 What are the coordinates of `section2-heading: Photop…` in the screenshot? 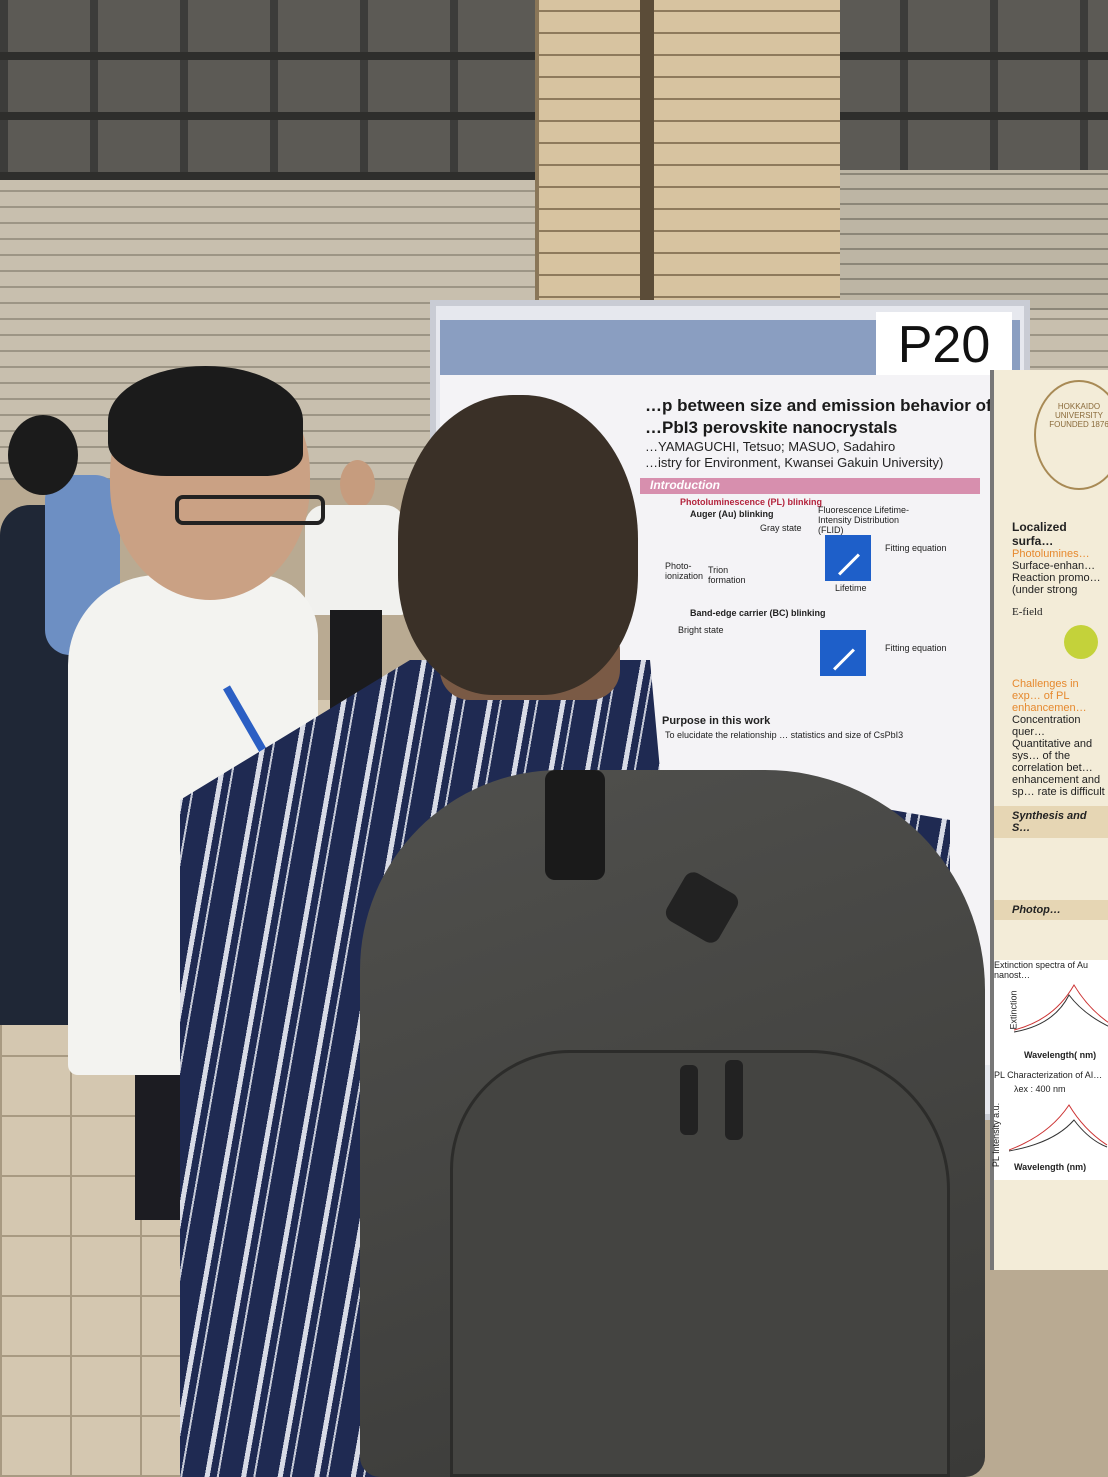 It's located at (1051, 910).